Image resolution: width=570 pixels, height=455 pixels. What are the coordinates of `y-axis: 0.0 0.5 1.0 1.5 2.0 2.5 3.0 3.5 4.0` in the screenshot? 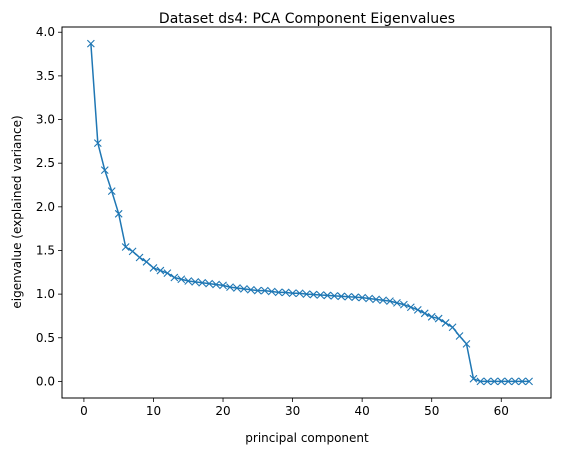 It's located at (49, 206).